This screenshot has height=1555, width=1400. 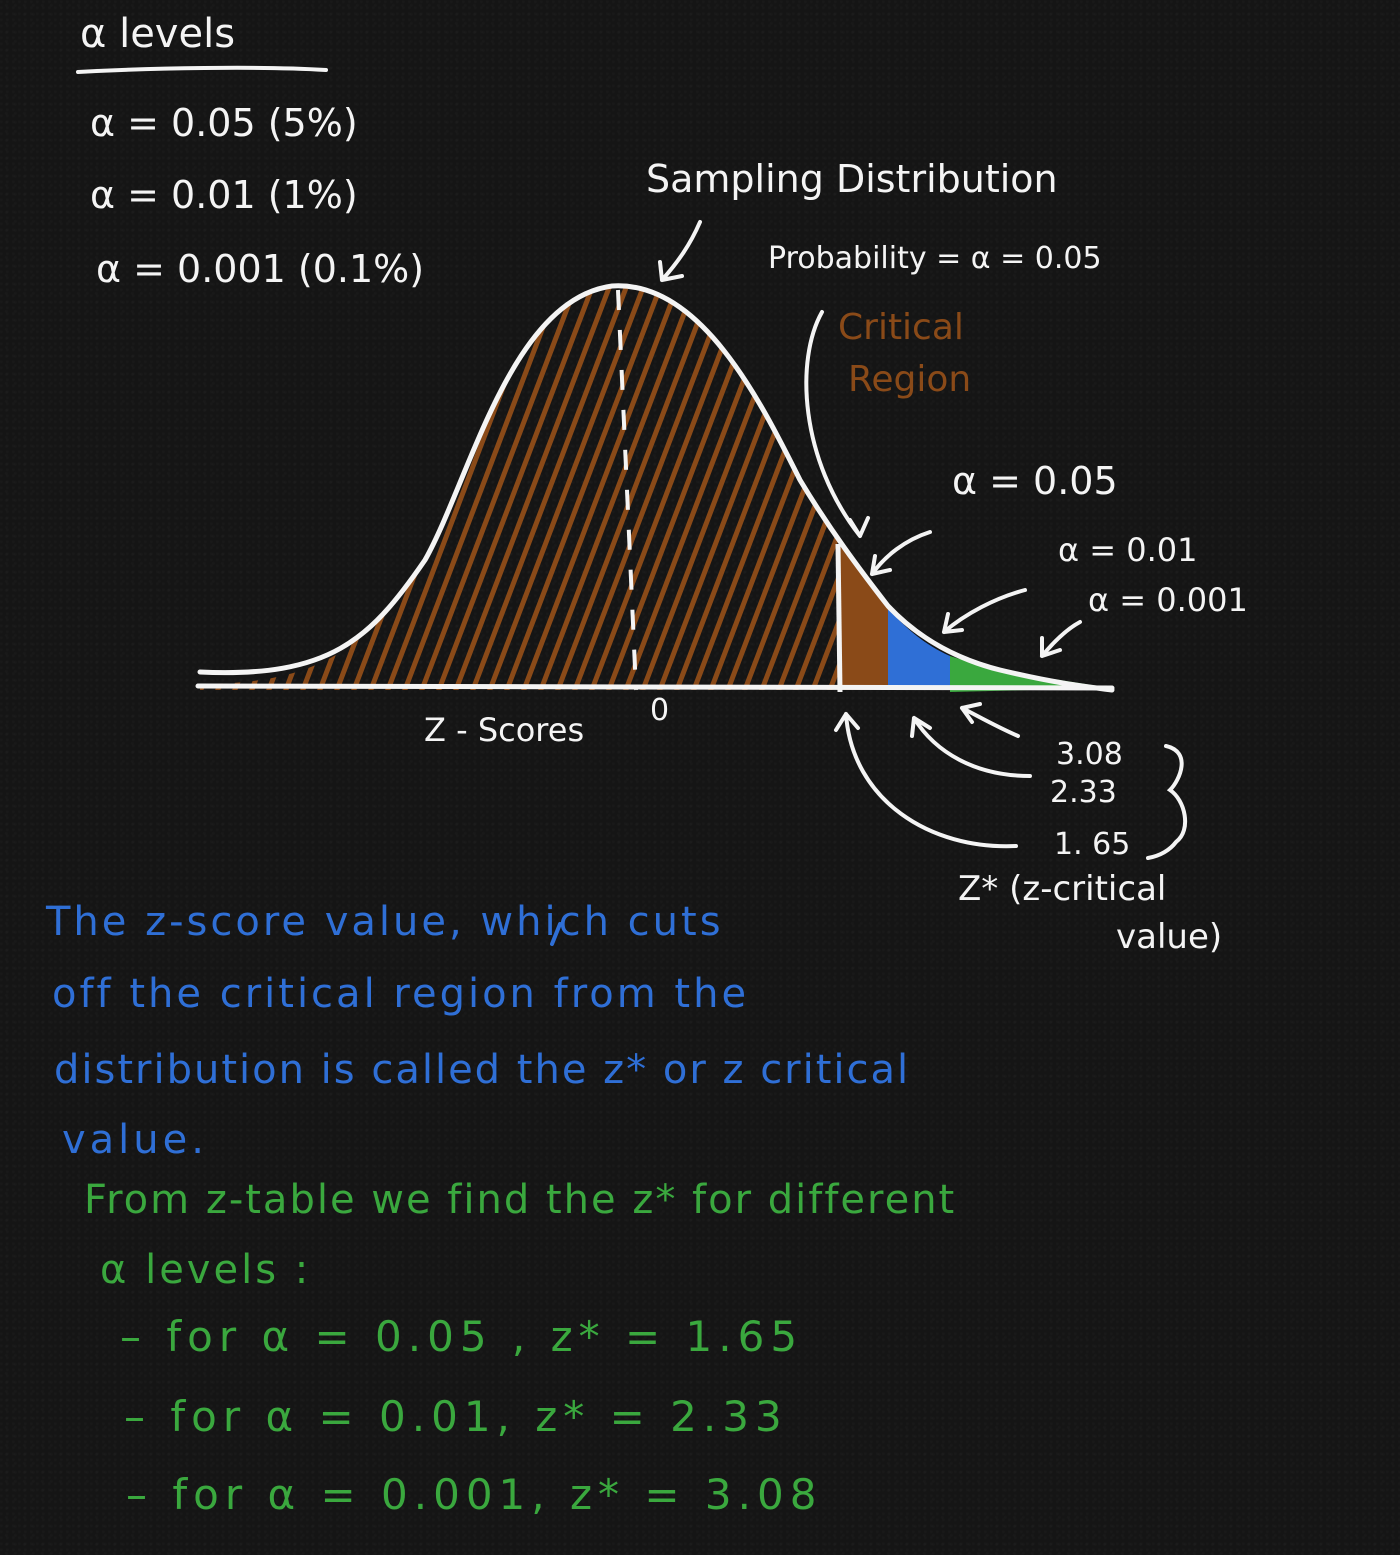 What do you see at coordinates (935, 258) in the screenshot?
I see `probability-label: Probability = α = 0.05` at bounding box center [935, 258].